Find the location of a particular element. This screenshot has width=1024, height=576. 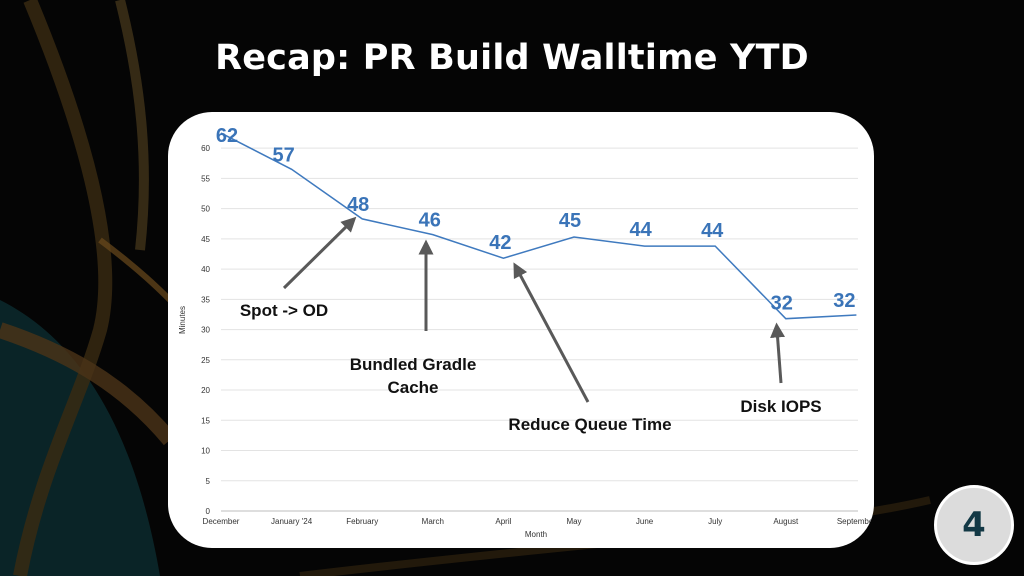

data-label: 57 is located at coordinates (283, 155).